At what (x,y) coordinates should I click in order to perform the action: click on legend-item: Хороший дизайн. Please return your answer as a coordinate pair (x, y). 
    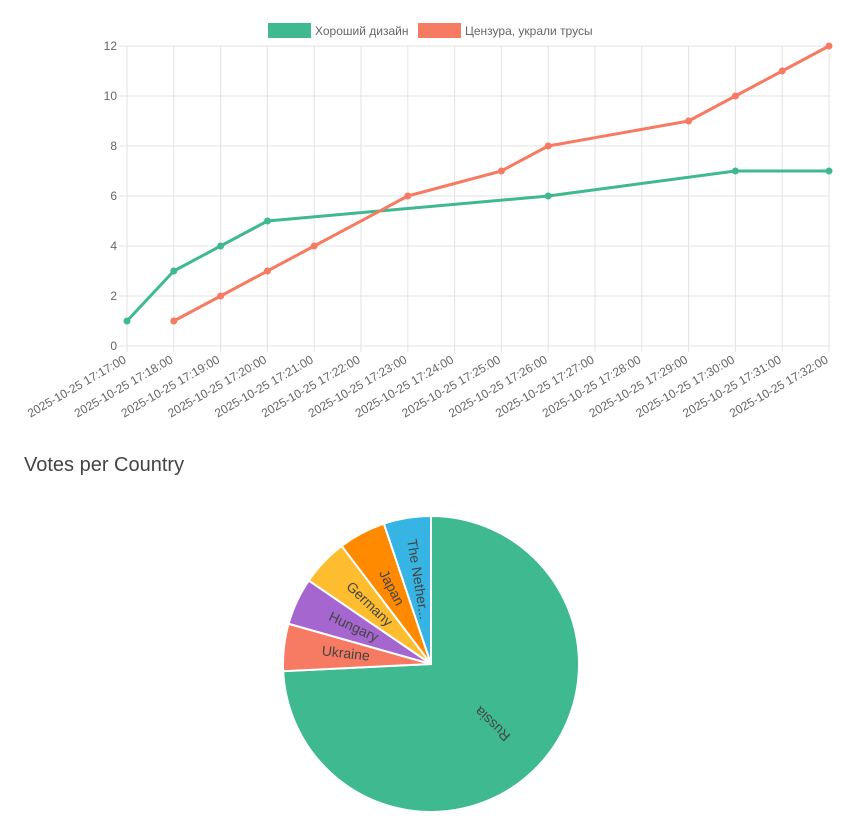
    Looking at the image, I should click on (338, 30).